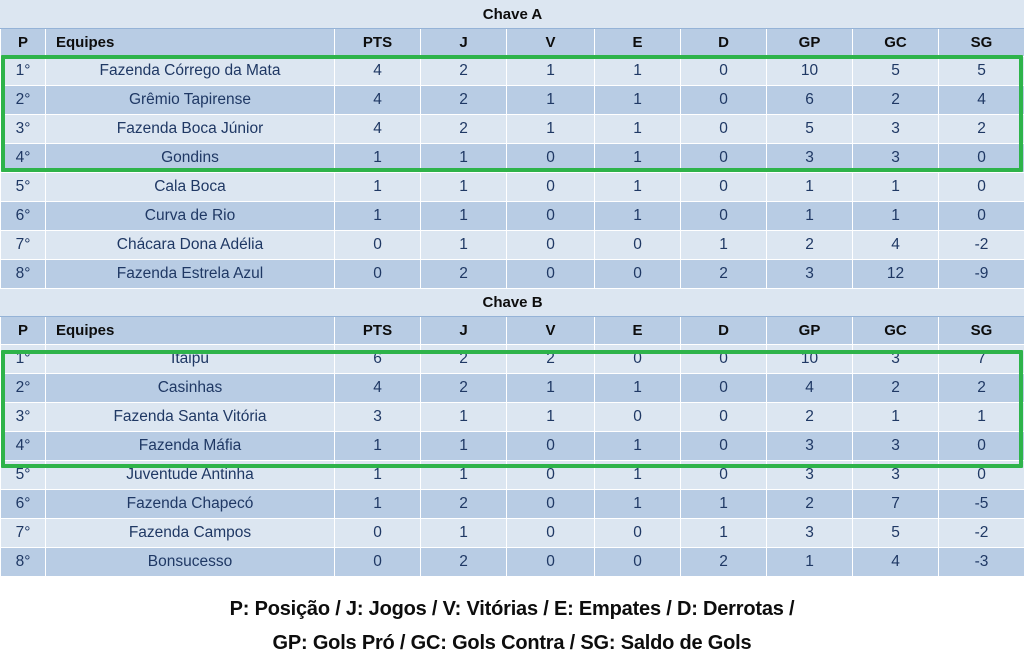 The height and width of the screenshot is (660, 1024). Describe the element at coordinates (23, 388) in the screenshot. I see `cell-pos: 2°` at that location.